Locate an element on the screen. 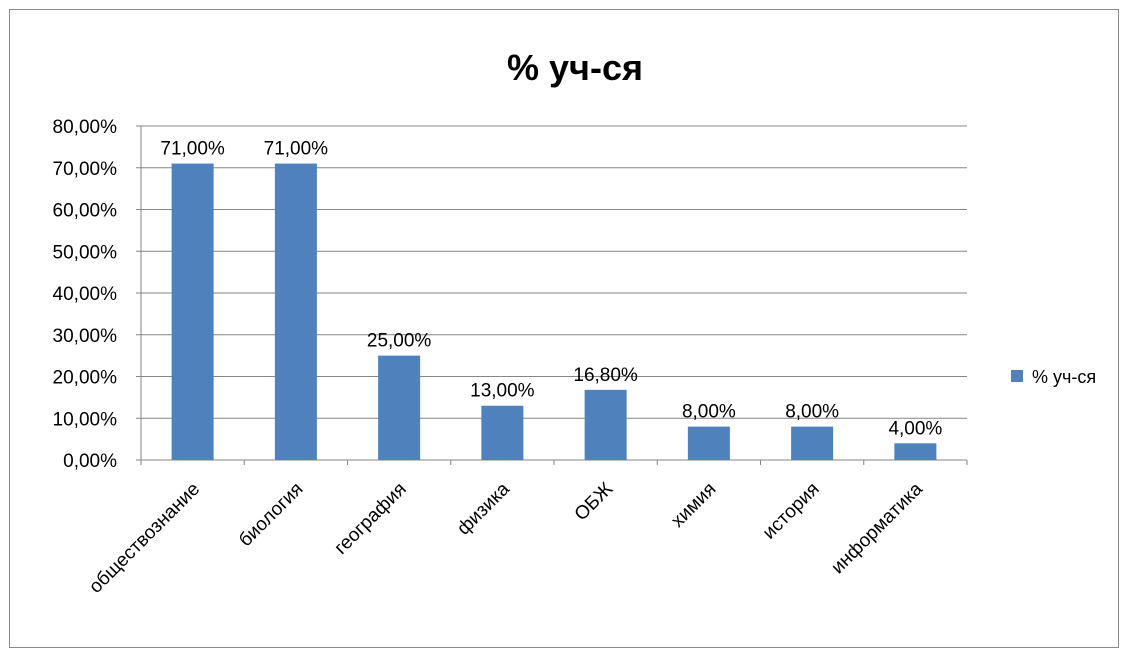 The height and width of the screenshot is (655, 1128). data-label: 16,80% is located at coordinates (605, 375).